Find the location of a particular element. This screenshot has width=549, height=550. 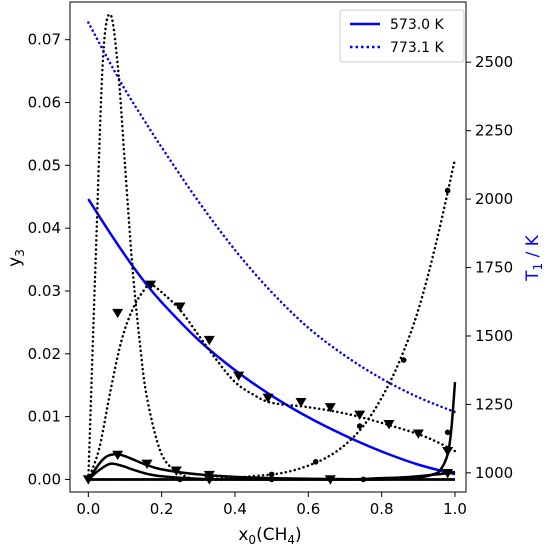

x-tick-label: 1.0 is located at coordinates (455, 509).